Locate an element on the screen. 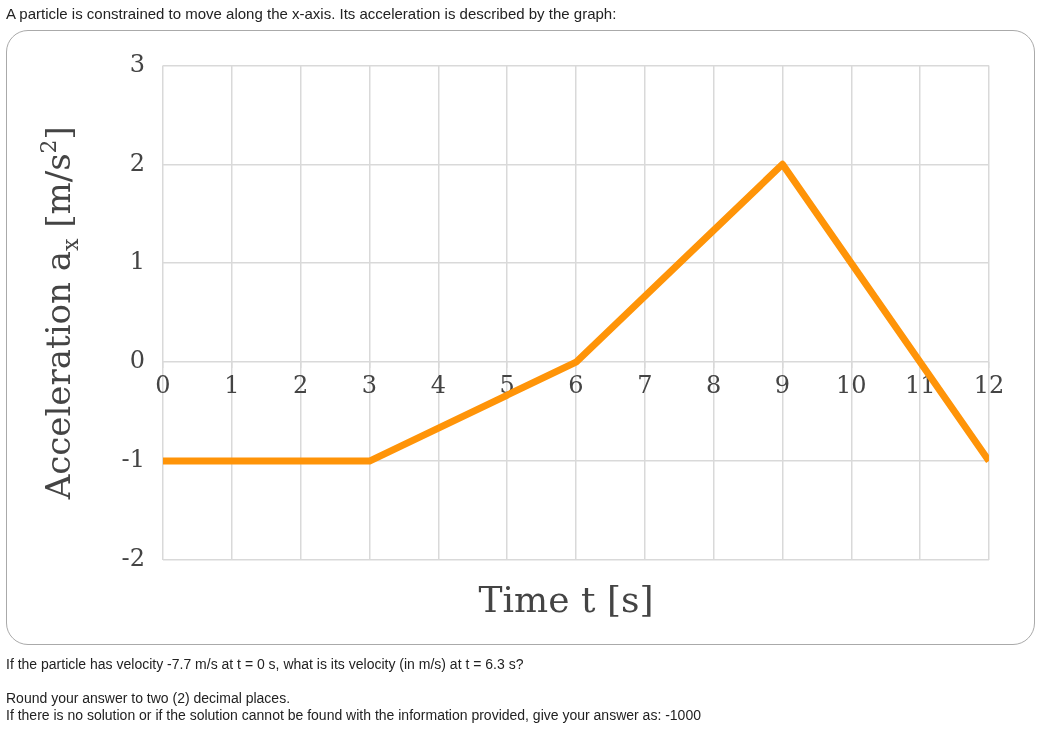  x-tick-label: 3 is located at coordinates (369, 384).